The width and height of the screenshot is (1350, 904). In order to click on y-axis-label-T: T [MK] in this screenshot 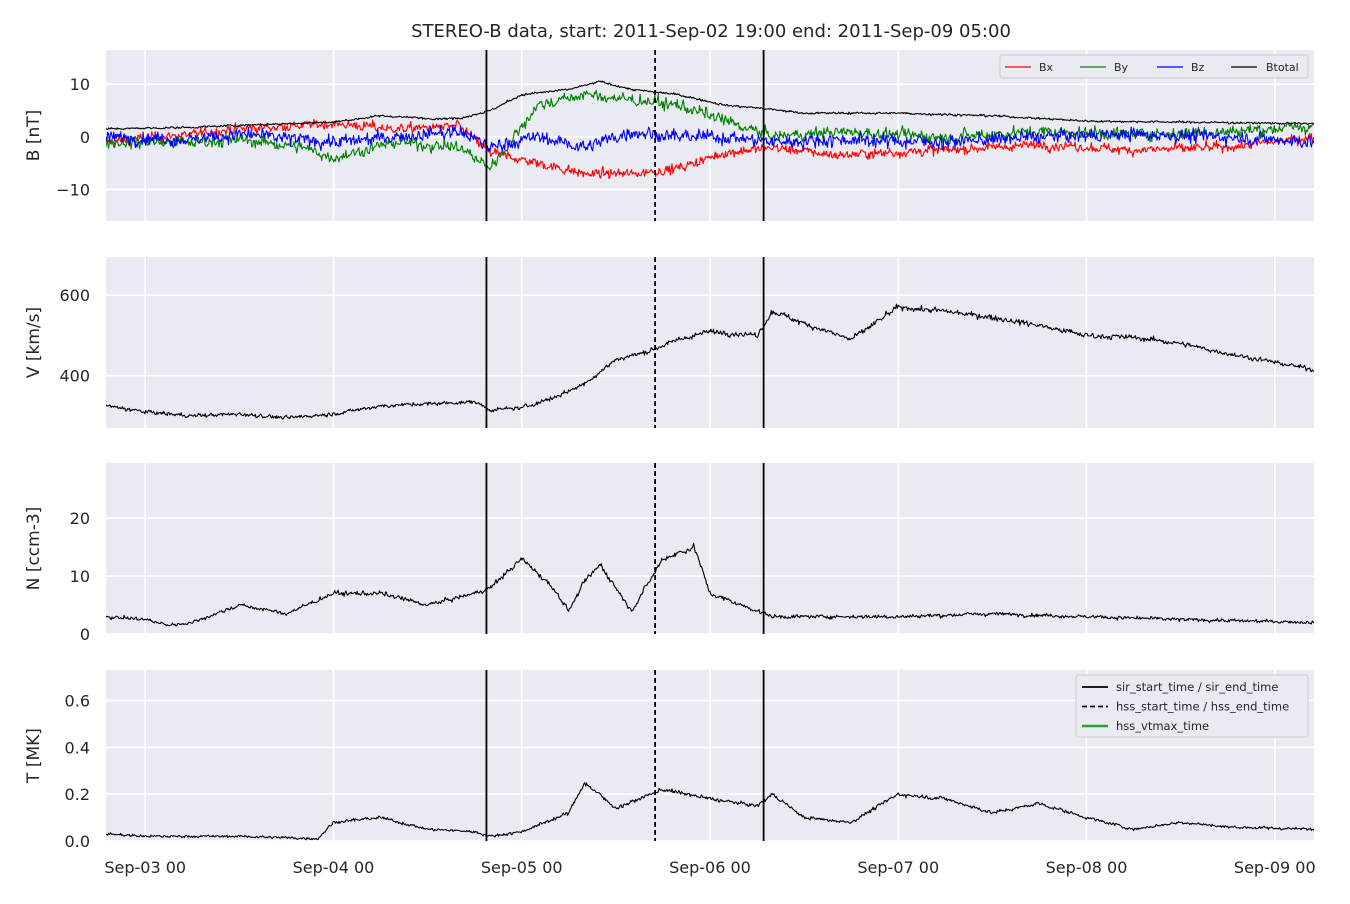, I will do `click(34, 756)`.